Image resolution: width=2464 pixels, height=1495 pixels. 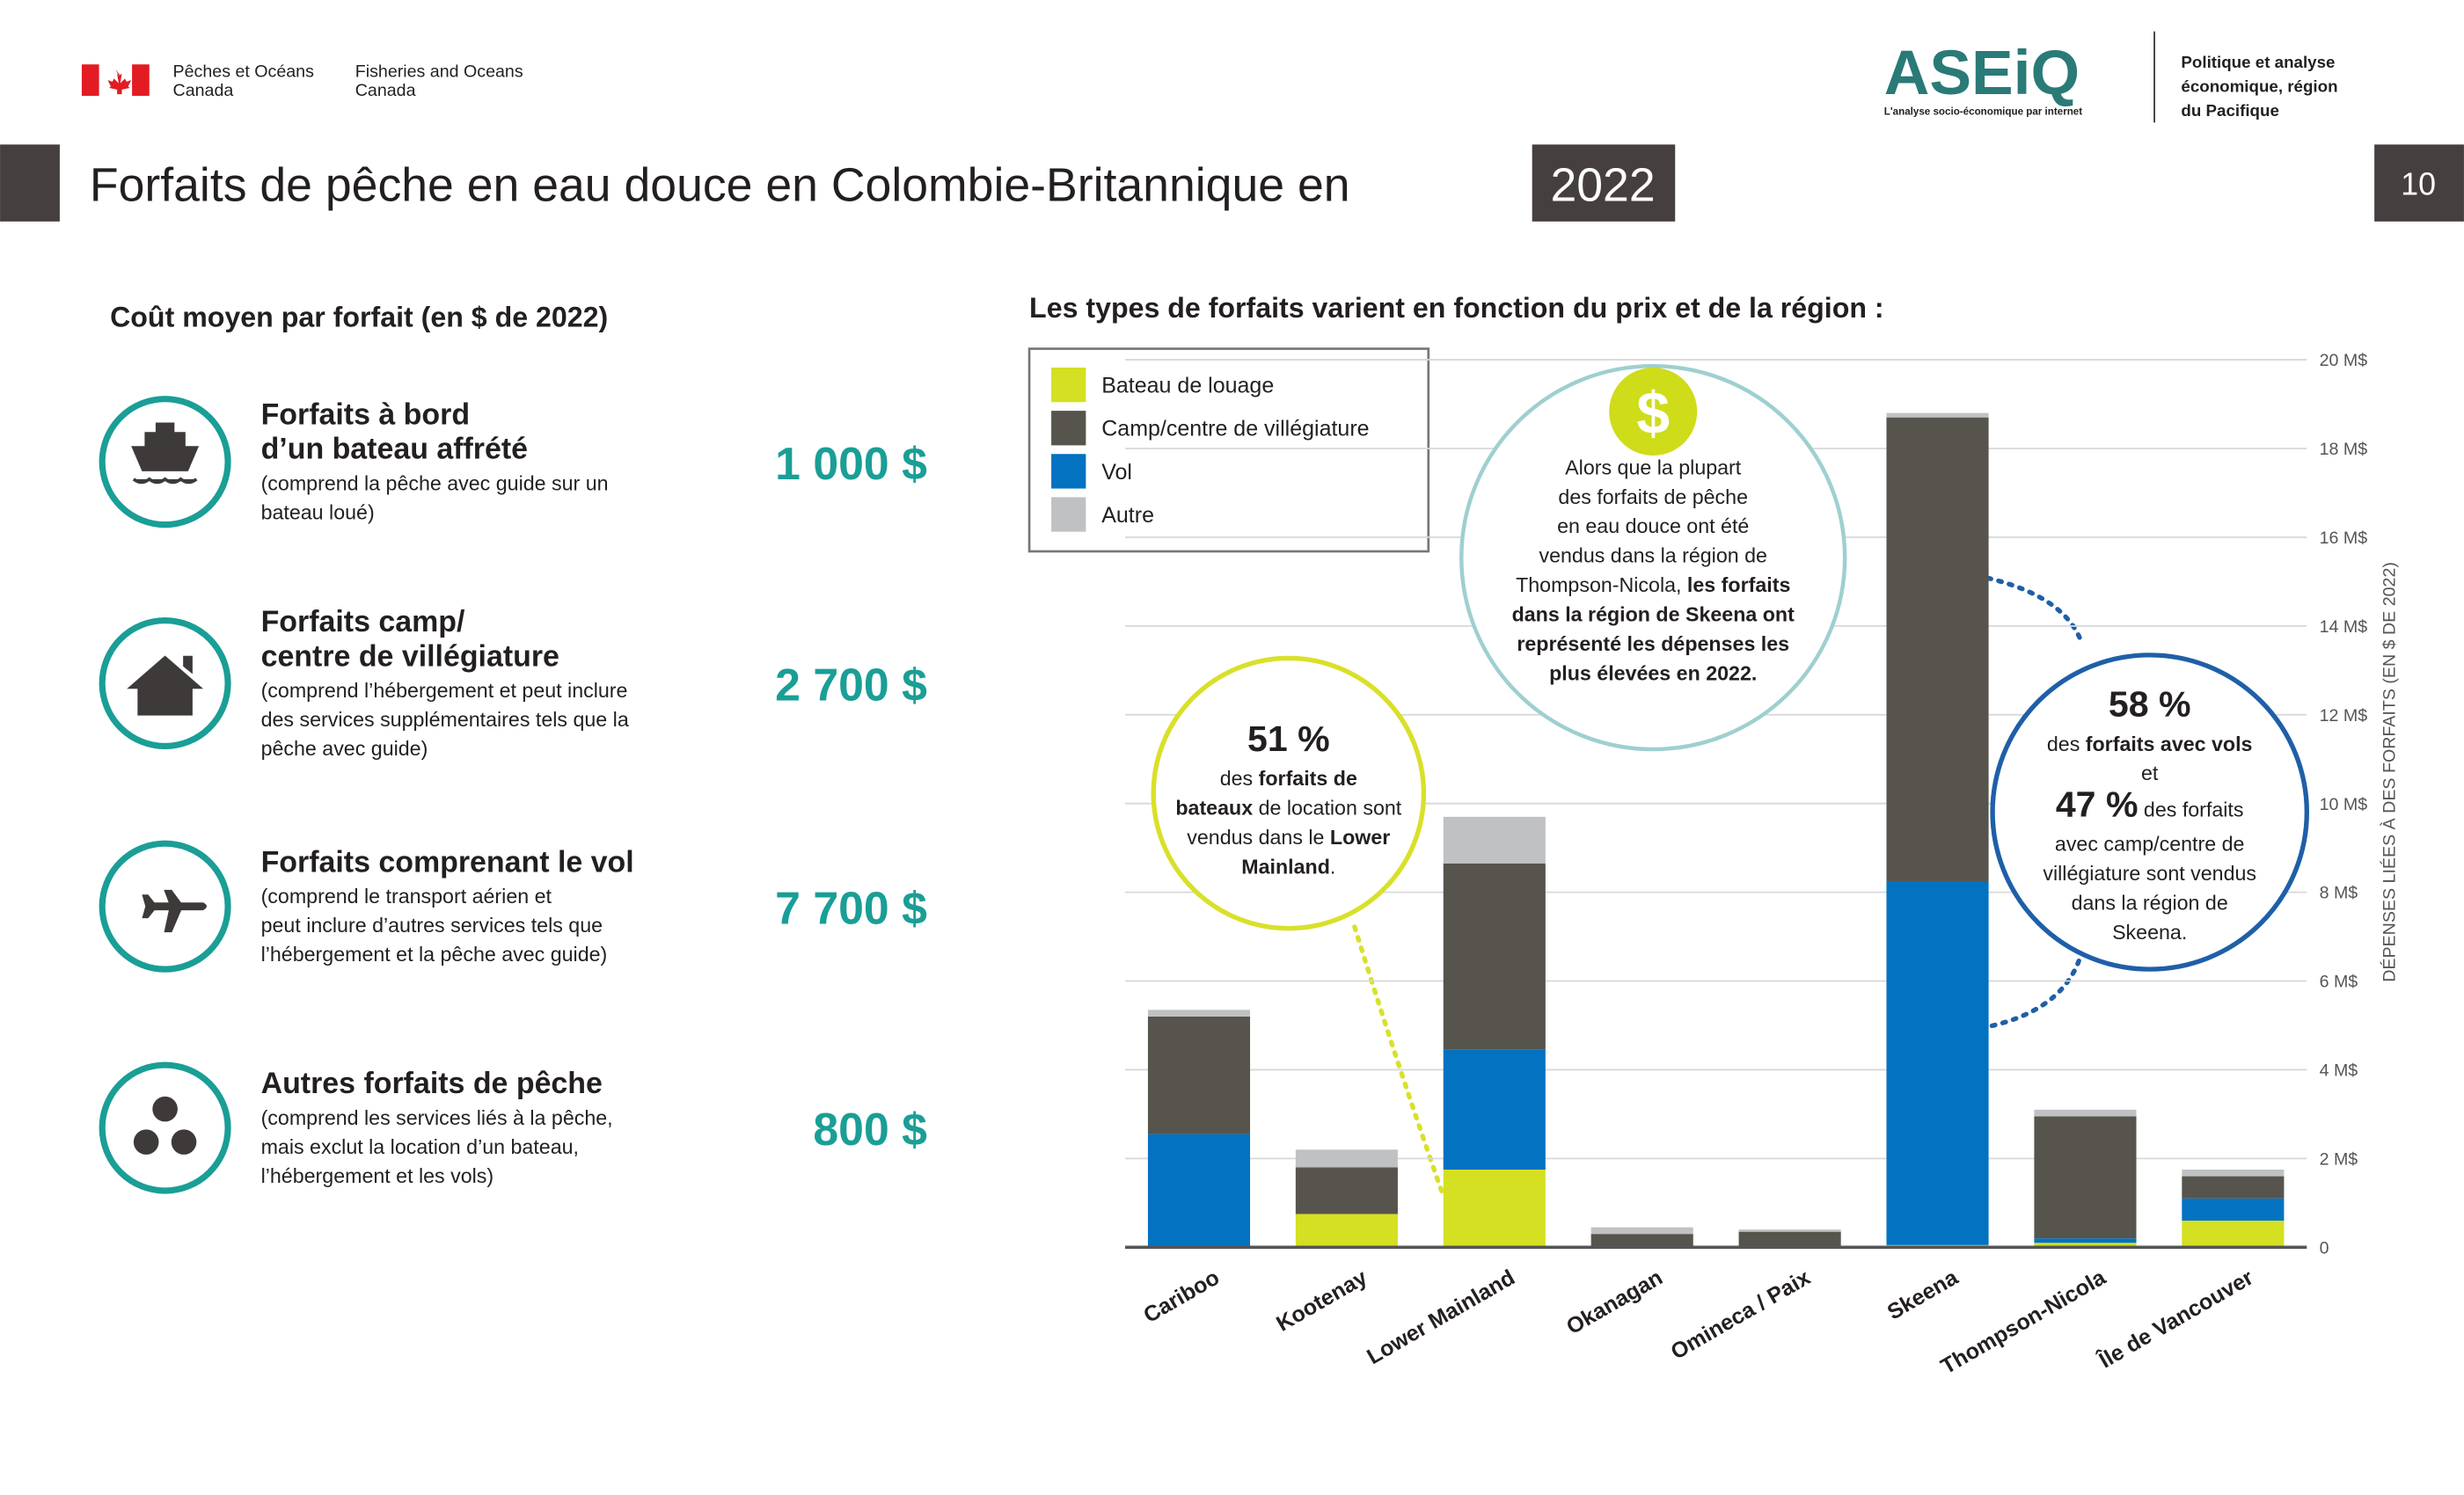 What do you see at coordinates (2324, 1248) in the screenshot?
I see `y-tick-label: 0` at bounding box center [2324, 1248].